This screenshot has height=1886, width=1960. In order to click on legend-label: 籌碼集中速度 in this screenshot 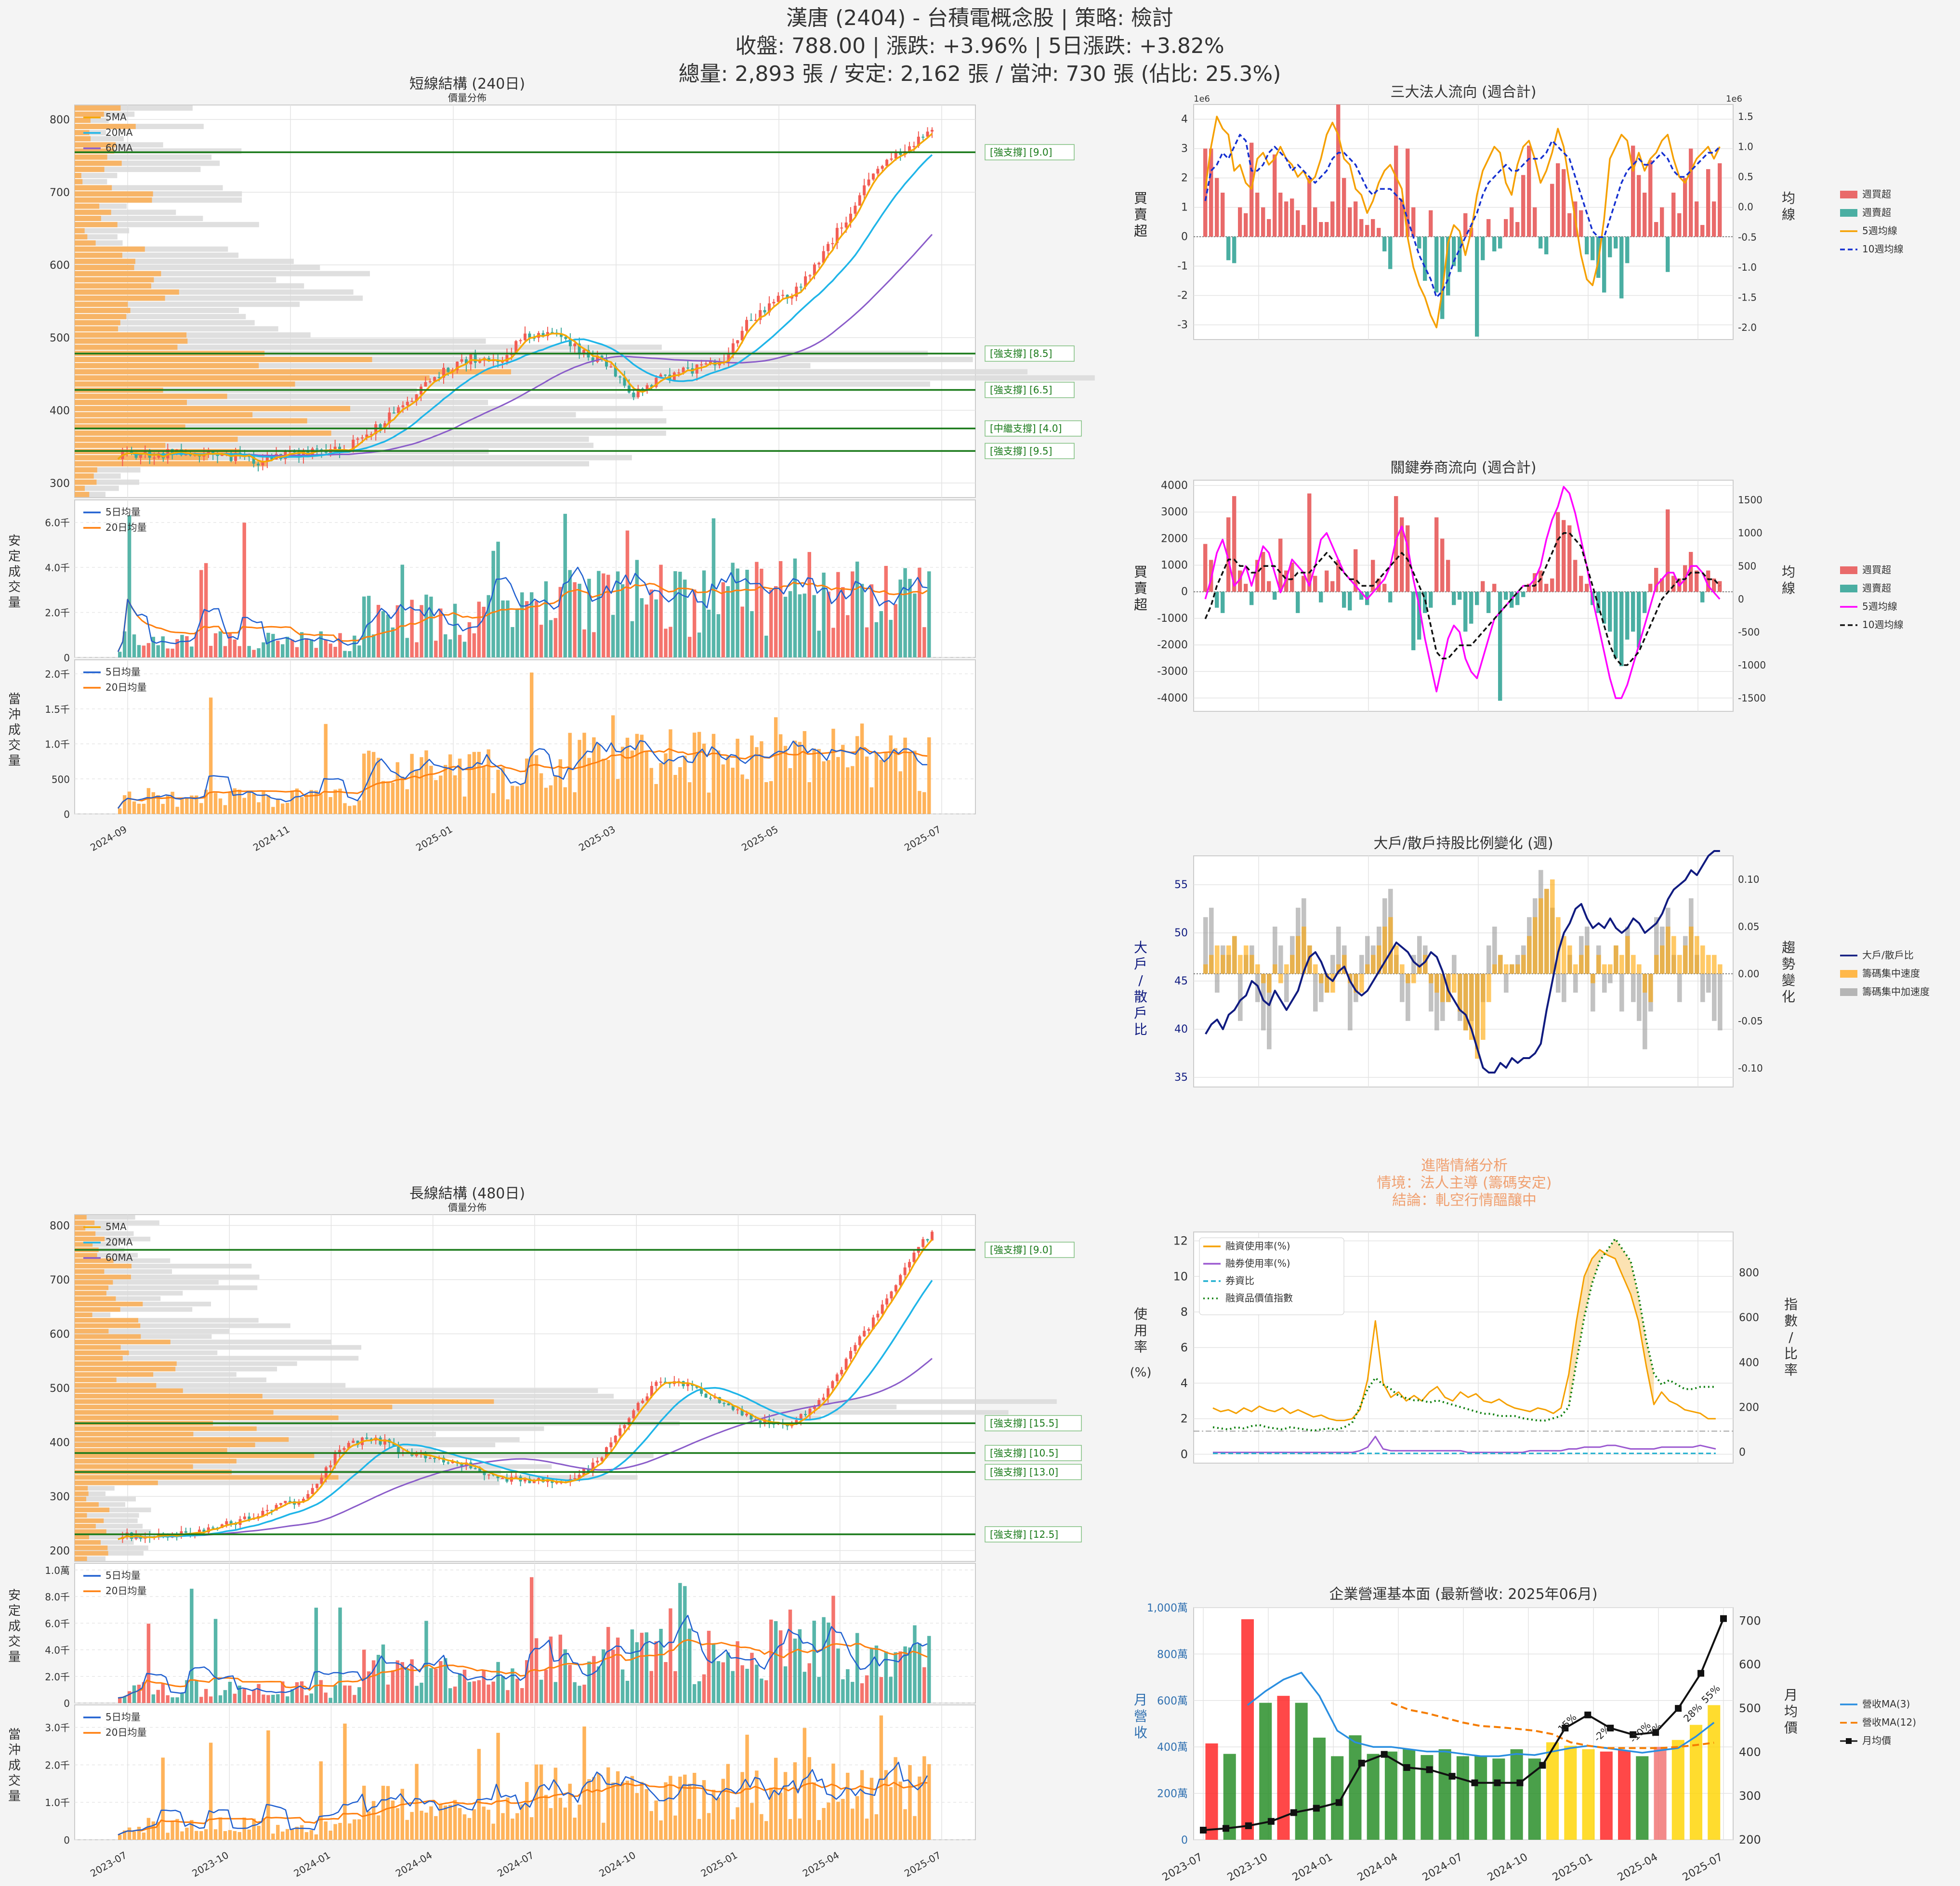, I will do `click(1891, 973)`.